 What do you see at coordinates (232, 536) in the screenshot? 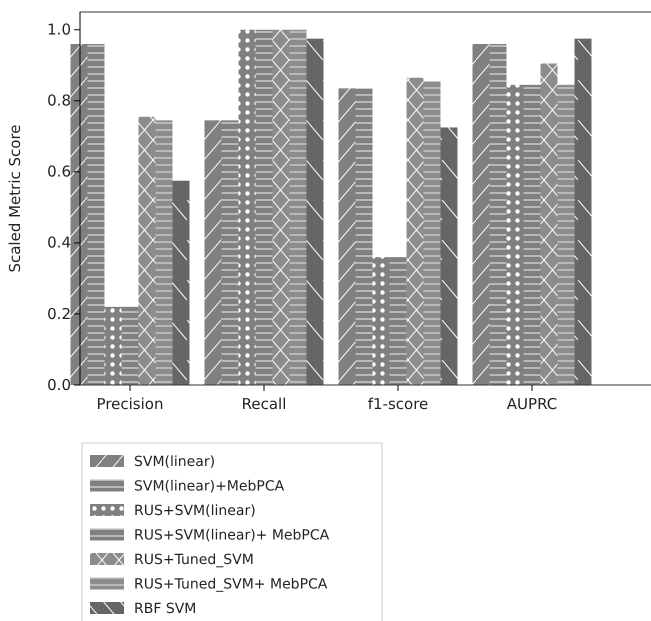
I see `legend-label: RUS+SVM(linear)+ MebPCA` at bounding box center [232, 536].